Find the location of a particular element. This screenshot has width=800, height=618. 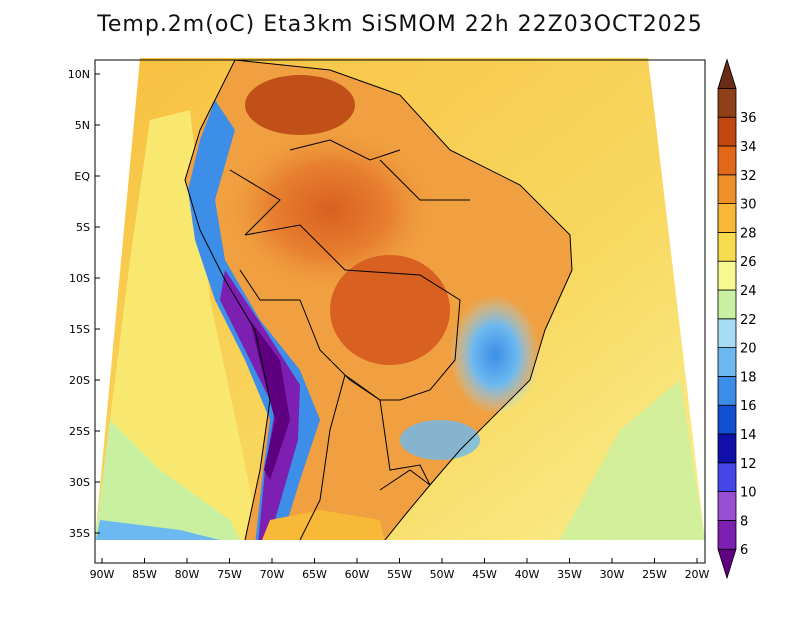

colorbar-label: 12 is located at coordinates (748, 464).